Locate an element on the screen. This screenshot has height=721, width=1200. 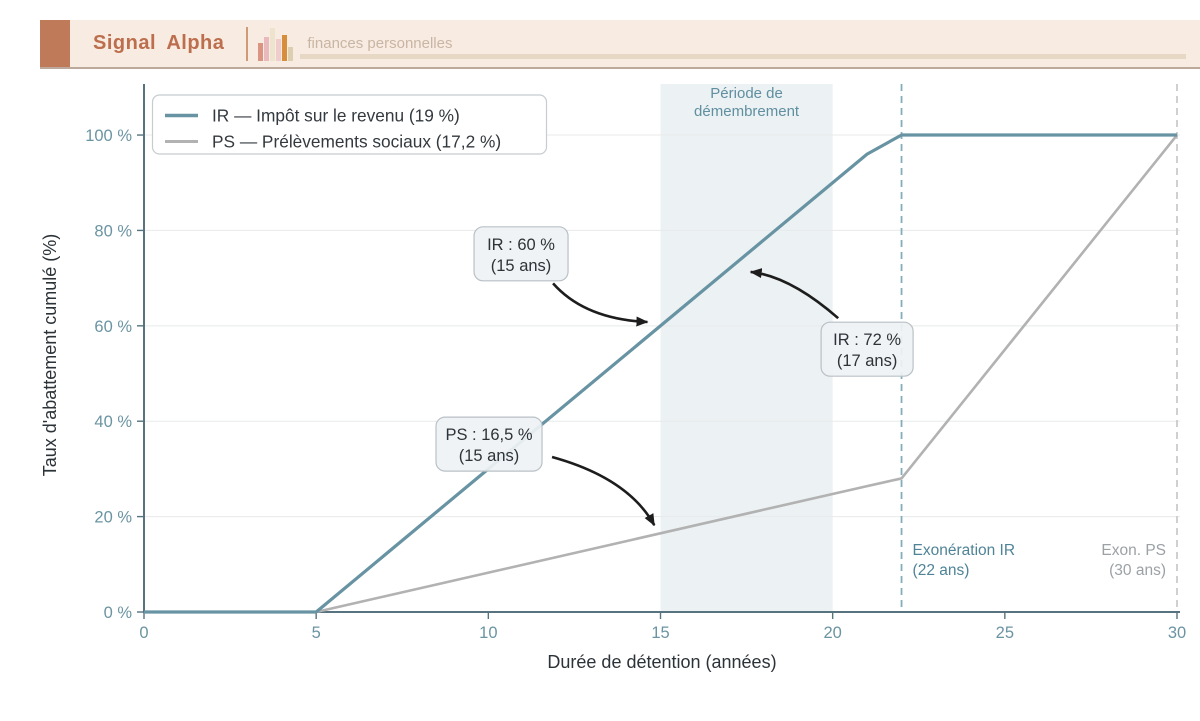
brand-title: Signal Alpha is located at coordinates (159, 43).